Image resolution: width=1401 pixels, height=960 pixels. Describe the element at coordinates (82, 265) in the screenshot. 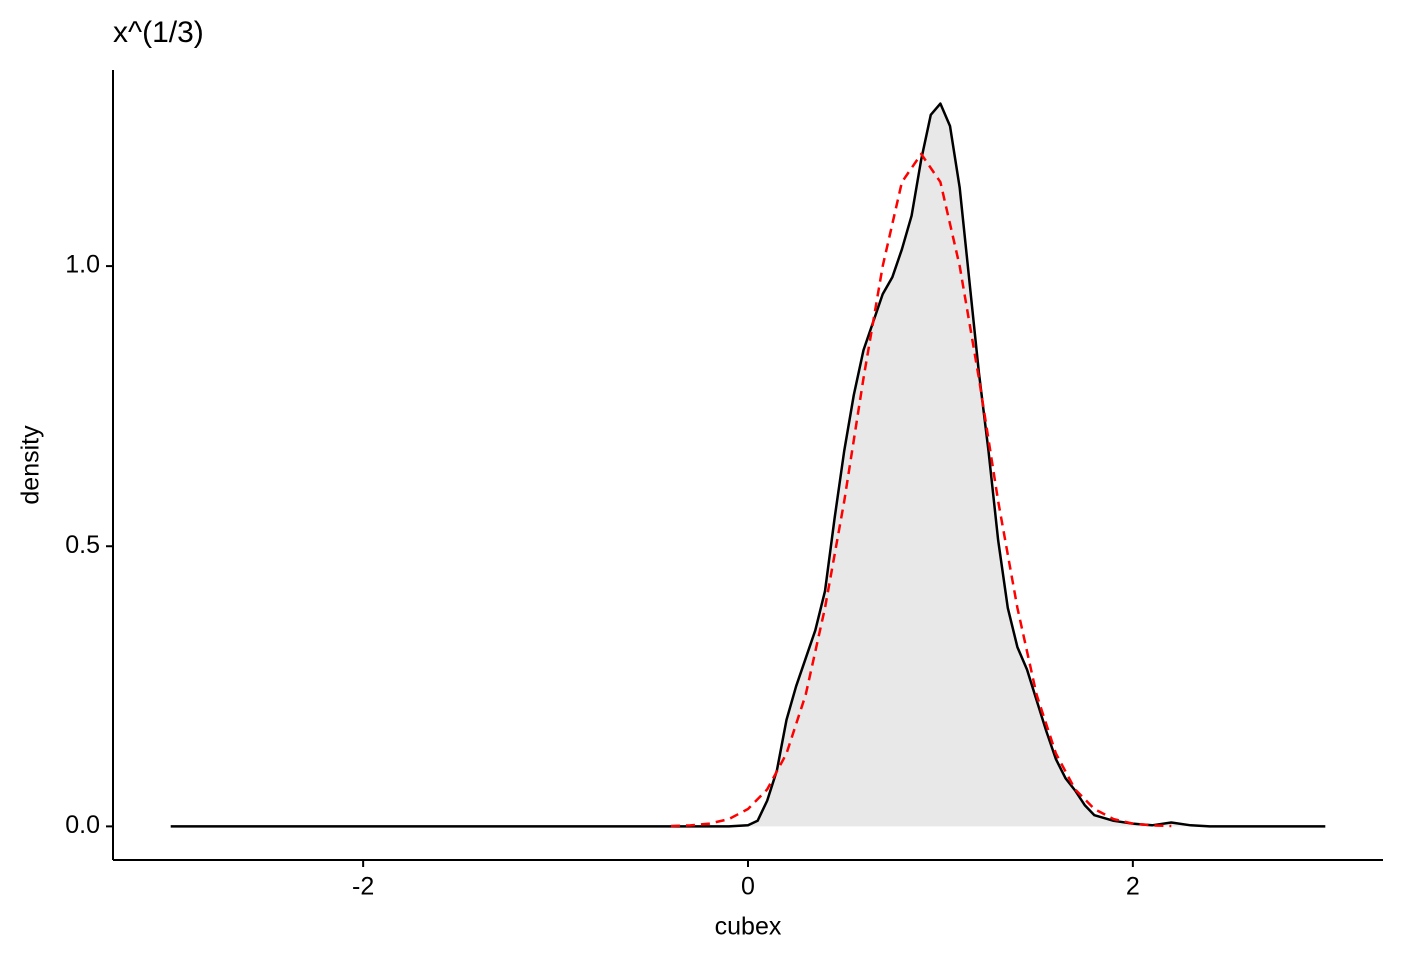

I see `y-tick-label: 1.0` at that location.